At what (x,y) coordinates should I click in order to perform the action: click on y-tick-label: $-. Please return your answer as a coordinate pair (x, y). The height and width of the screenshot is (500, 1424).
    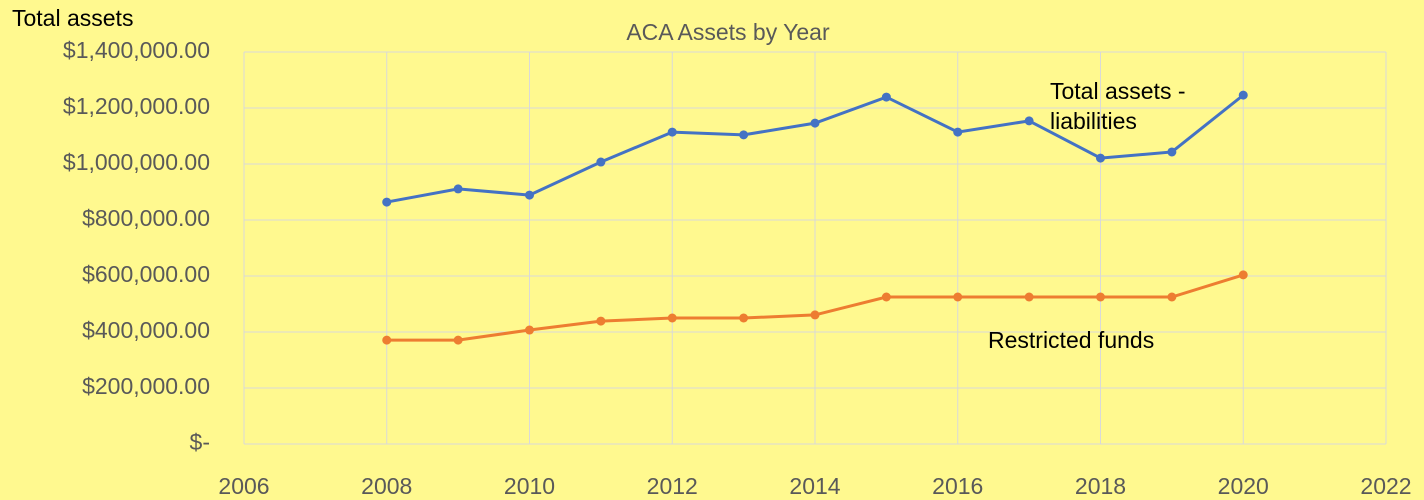
    Looking at the image, I should click on (200, 442).